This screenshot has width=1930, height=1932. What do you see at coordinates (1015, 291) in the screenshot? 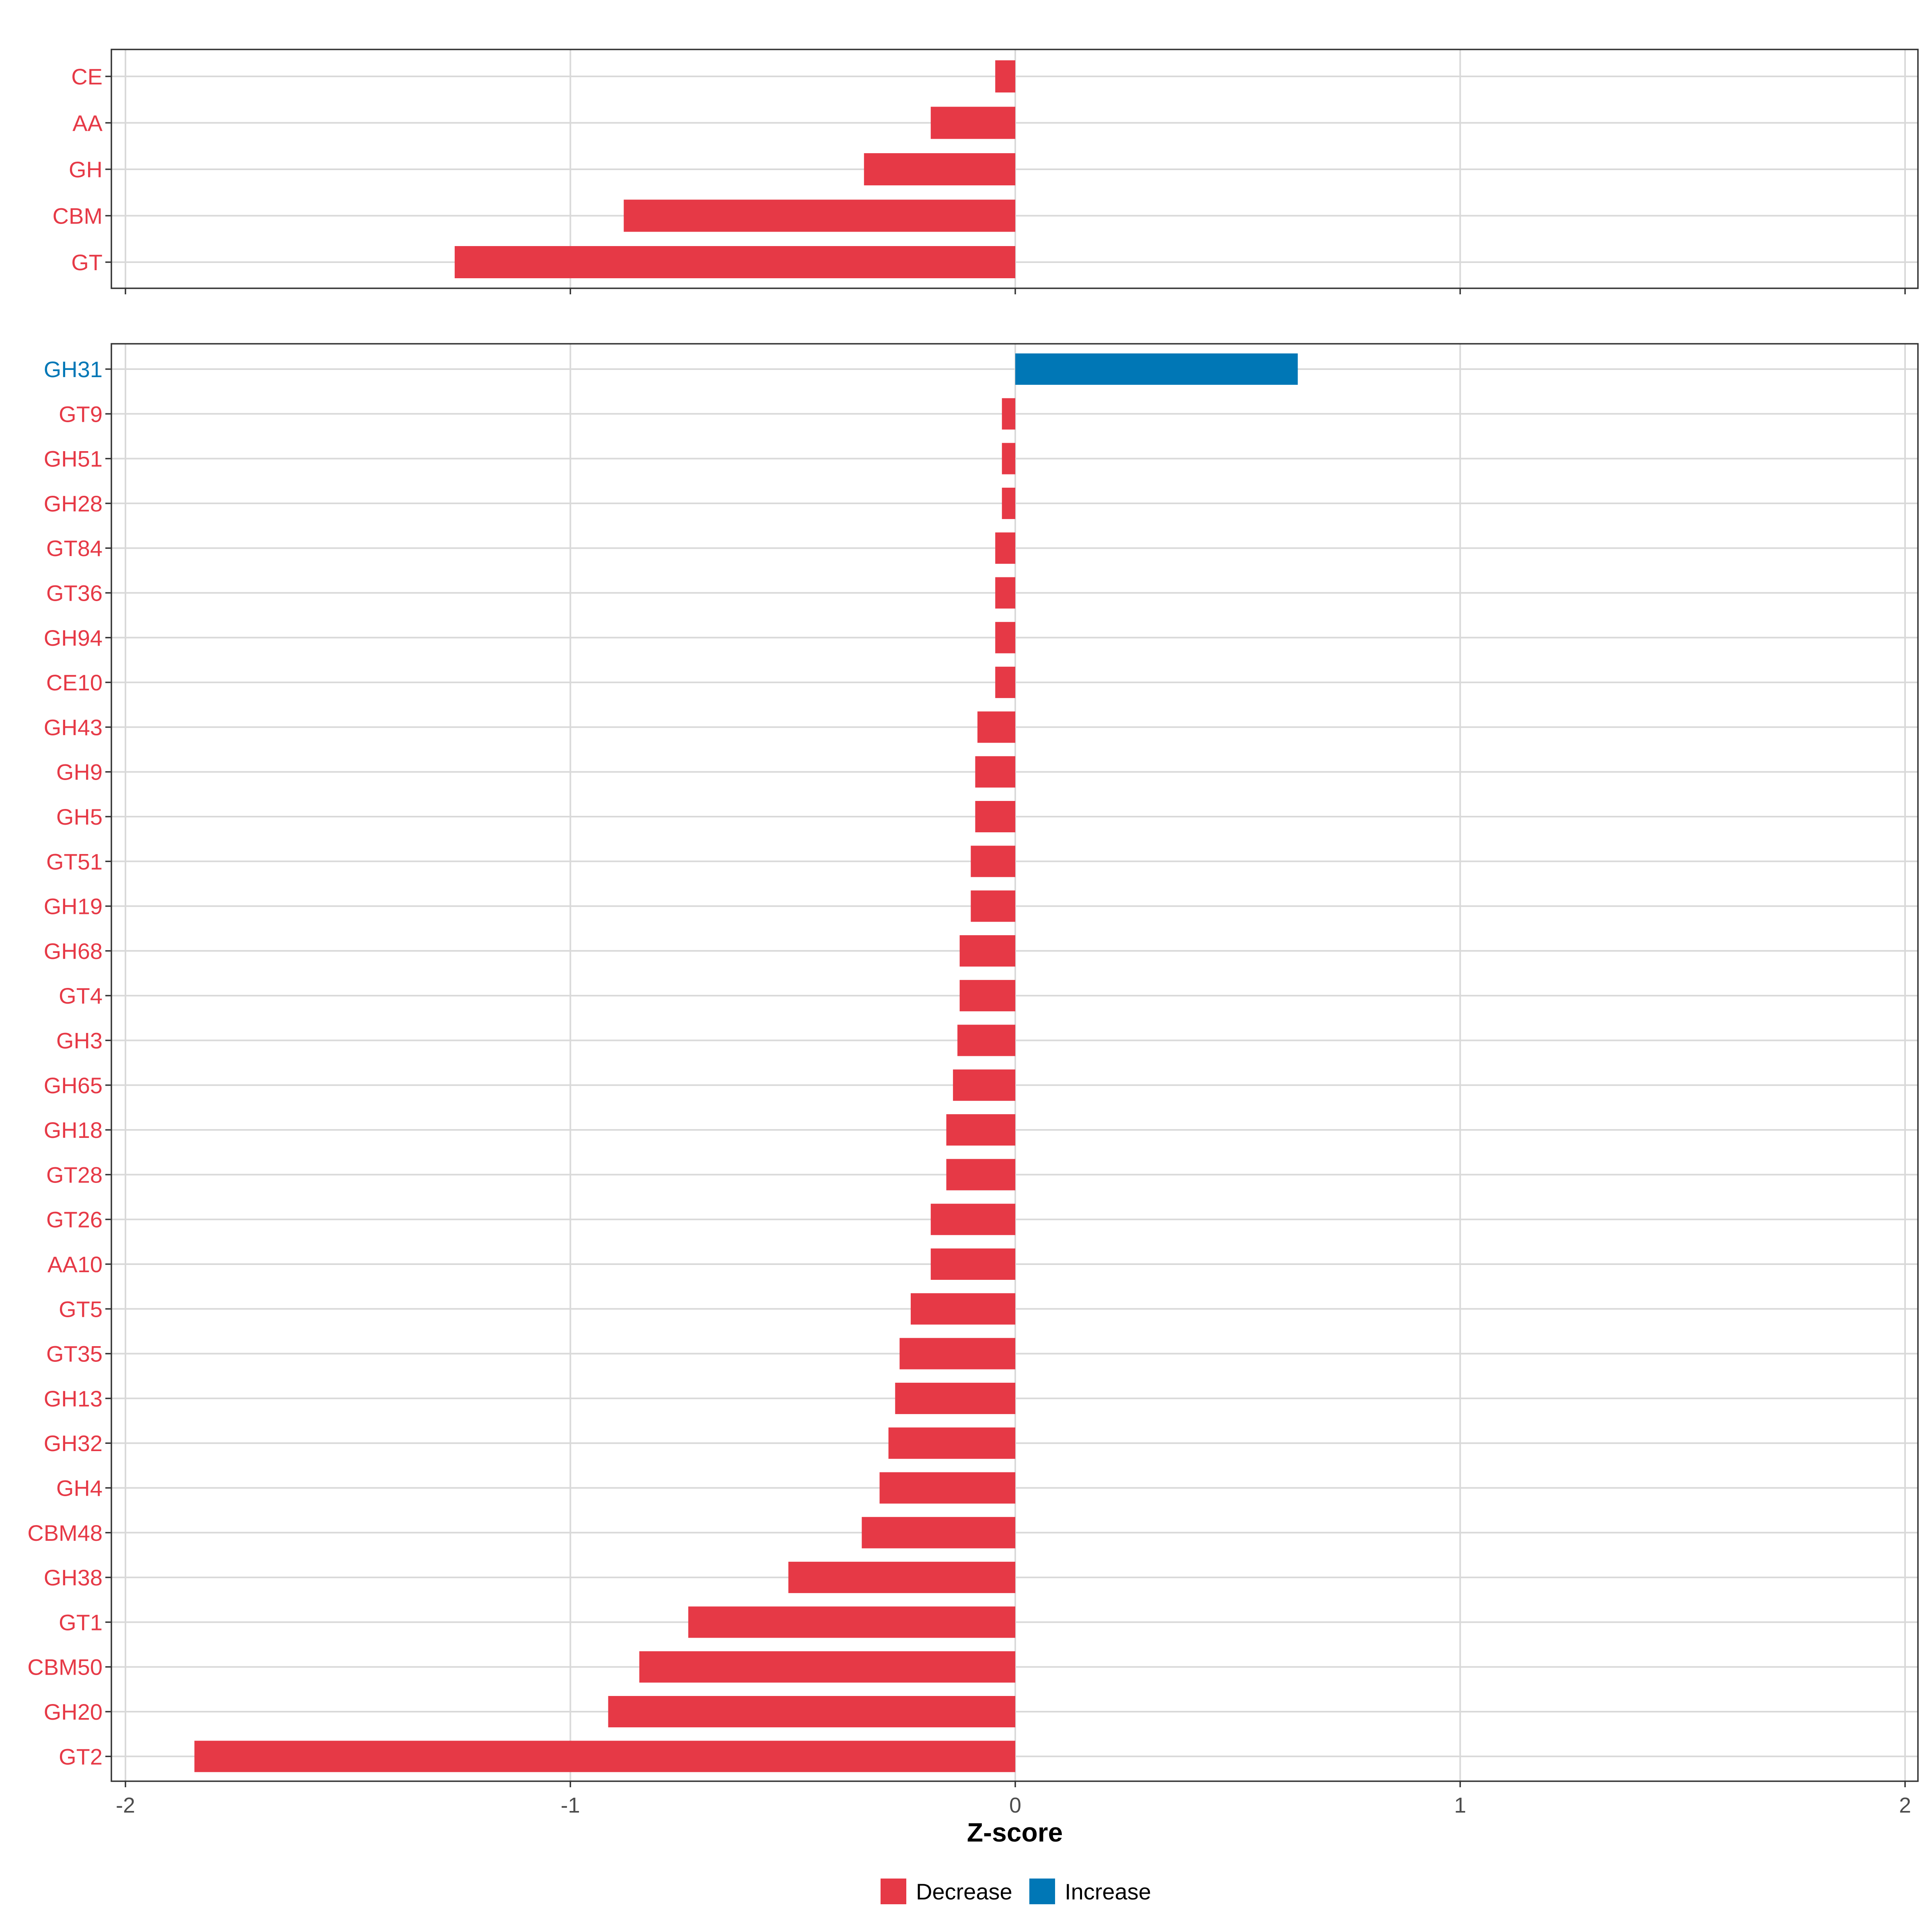
I see `top-panel-x-ticks` at bounding box center [1015, 291].